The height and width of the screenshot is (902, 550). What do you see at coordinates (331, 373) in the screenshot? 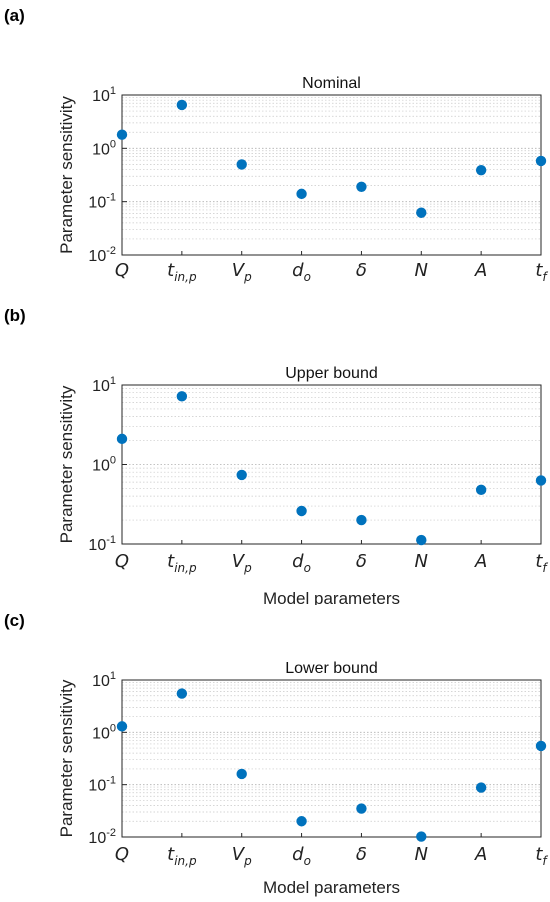
I see `chart-title: Upper bound` at bounding box center [331, 373].